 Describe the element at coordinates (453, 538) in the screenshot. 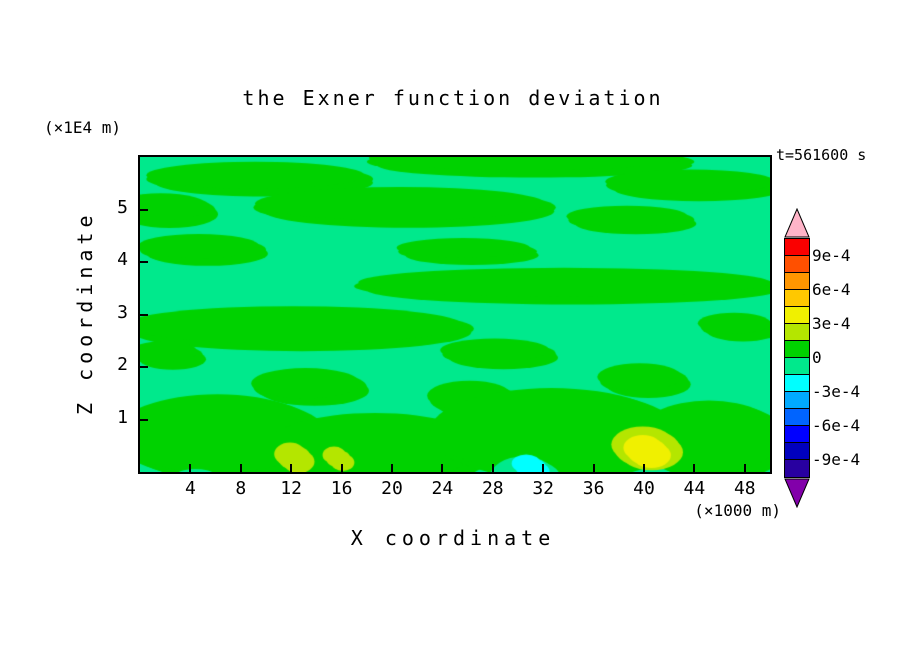

I see `x-axis-title: X coordinate` at that location.